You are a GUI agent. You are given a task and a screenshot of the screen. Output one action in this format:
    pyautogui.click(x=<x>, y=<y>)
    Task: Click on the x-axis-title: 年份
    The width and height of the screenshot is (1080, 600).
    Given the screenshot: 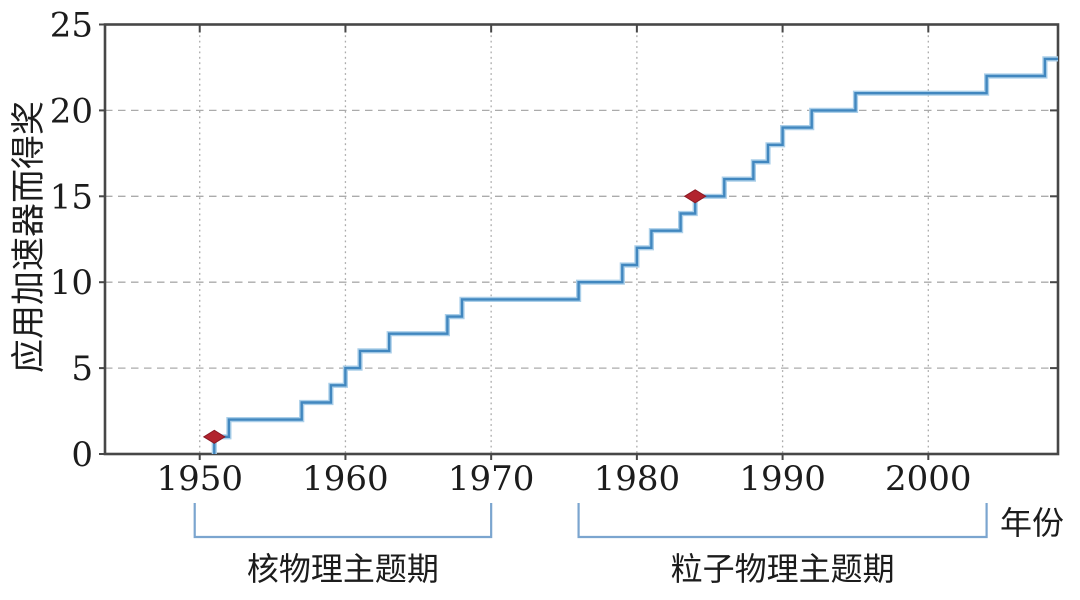 What is the action you would take?
    pyautogui.click(x=1032, y=523)
    